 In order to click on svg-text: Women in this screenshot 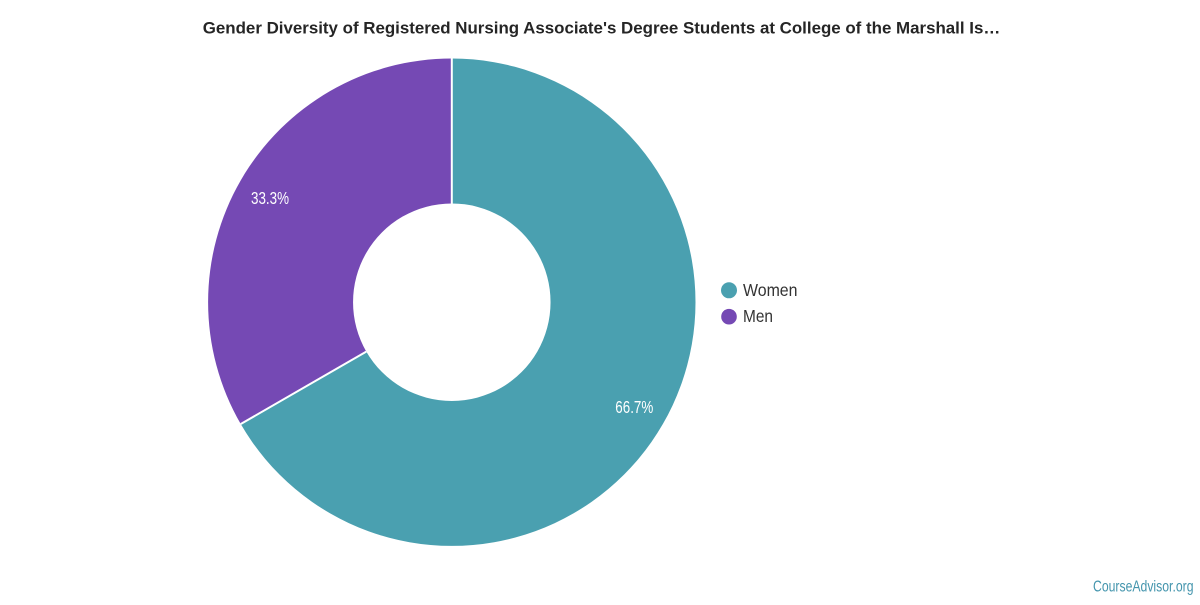, I will do `click(770, 290)`.